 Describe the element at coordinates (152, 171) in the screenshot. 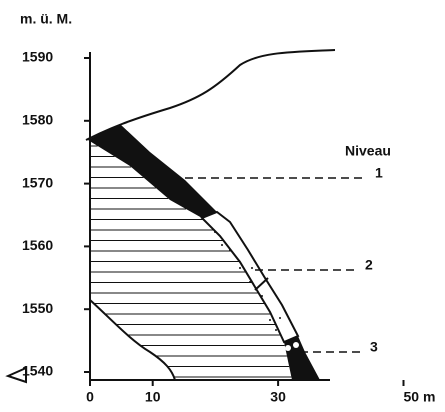

I see `slide-mass` at that location.